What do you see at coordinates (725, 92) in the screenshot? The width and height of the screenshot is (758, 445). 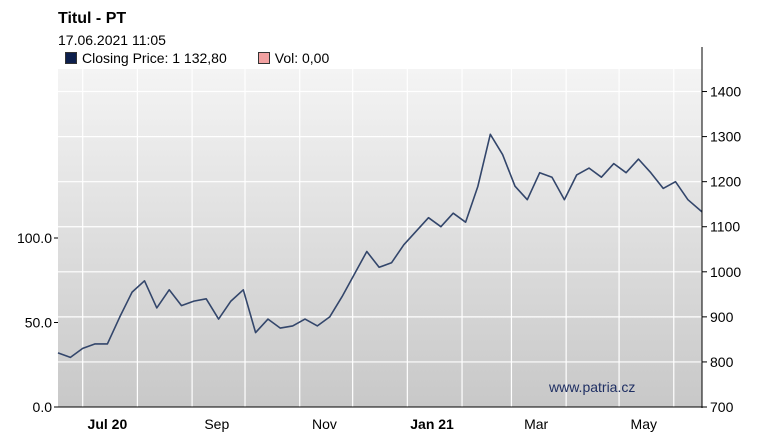 I see `price-tick-label: 1400` at bounding box center [725, 92].